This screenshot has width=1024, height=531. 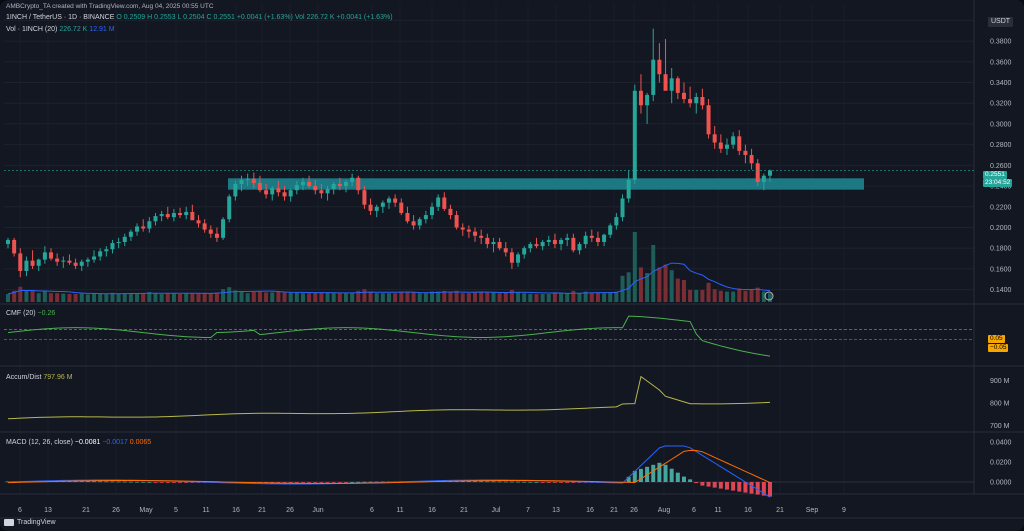 What do you see at coordinates (24, 377) in the screenshot?
I see `accum-label: Accum/Dist` at bounding box center [24, 377].